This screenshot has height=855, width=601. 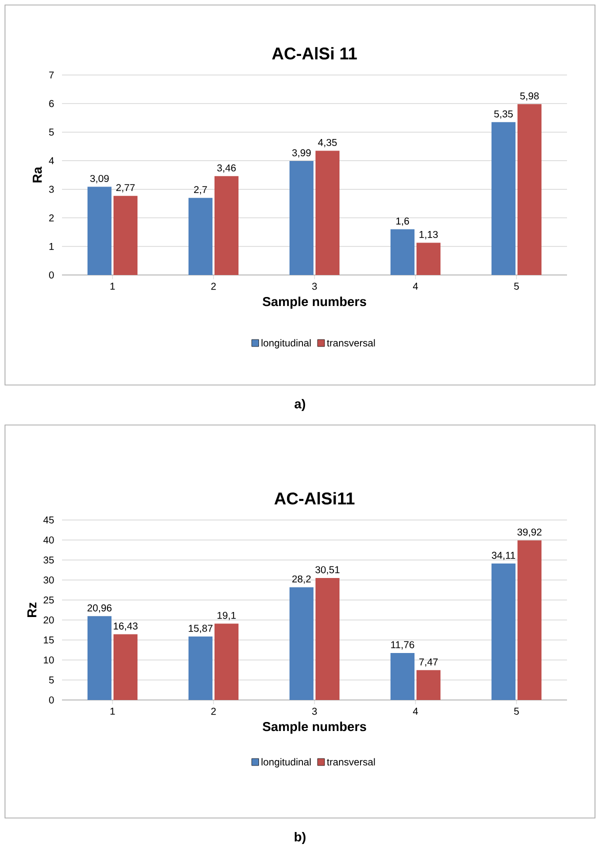 What do you see at coordinates (49, 640) in the screenshot?
I see `y-tick-label: 15` at bounding box center [49, 640].